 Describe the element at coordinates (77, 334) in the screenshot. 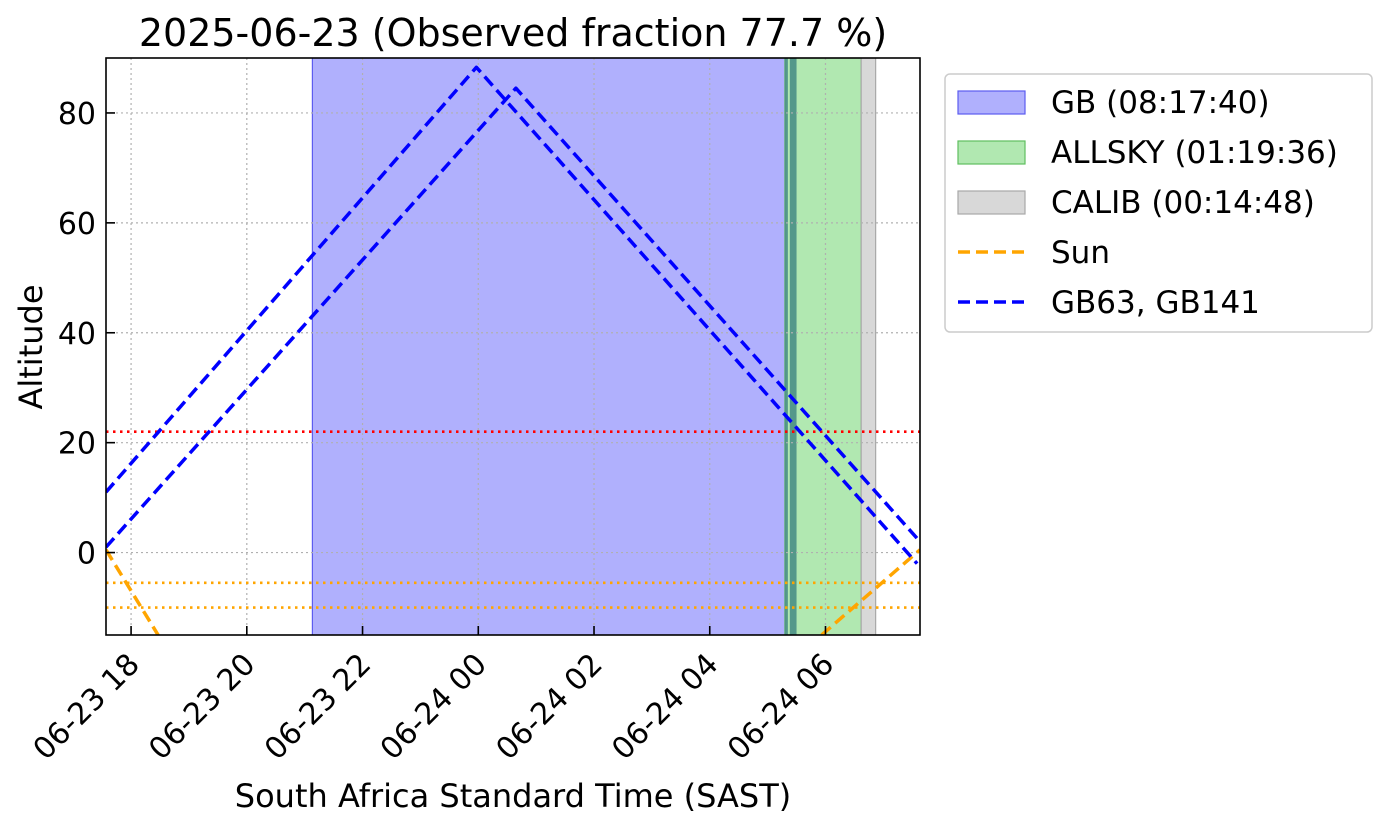

I see `y-tick-label-2: 40` at that location.